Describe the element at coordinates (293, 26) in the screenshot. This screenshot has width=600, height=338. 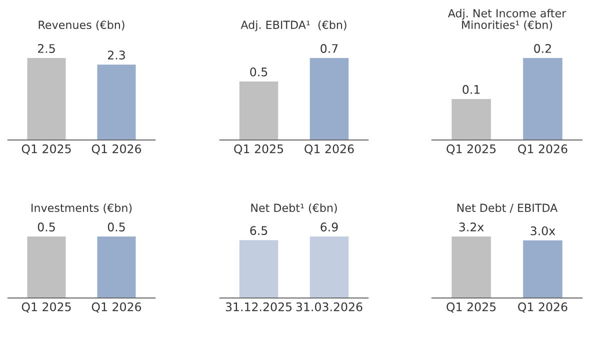
I see `chart-title: Adj. EBITDA¹ (€bn)` at that location.